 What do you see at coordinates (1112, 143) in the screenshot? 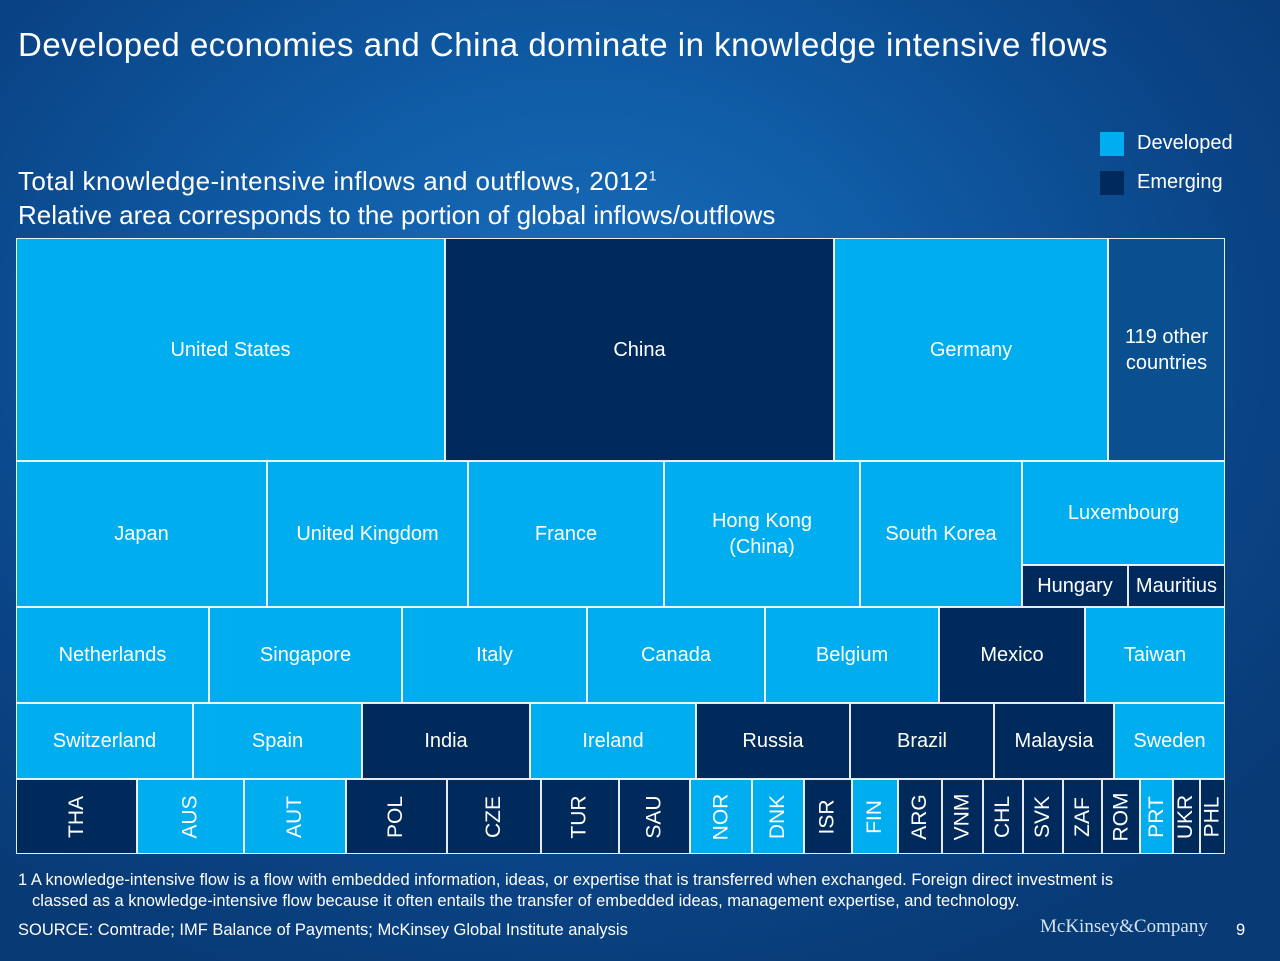
I see `legend-swatch-developed` at bounding box center [1112, 143].